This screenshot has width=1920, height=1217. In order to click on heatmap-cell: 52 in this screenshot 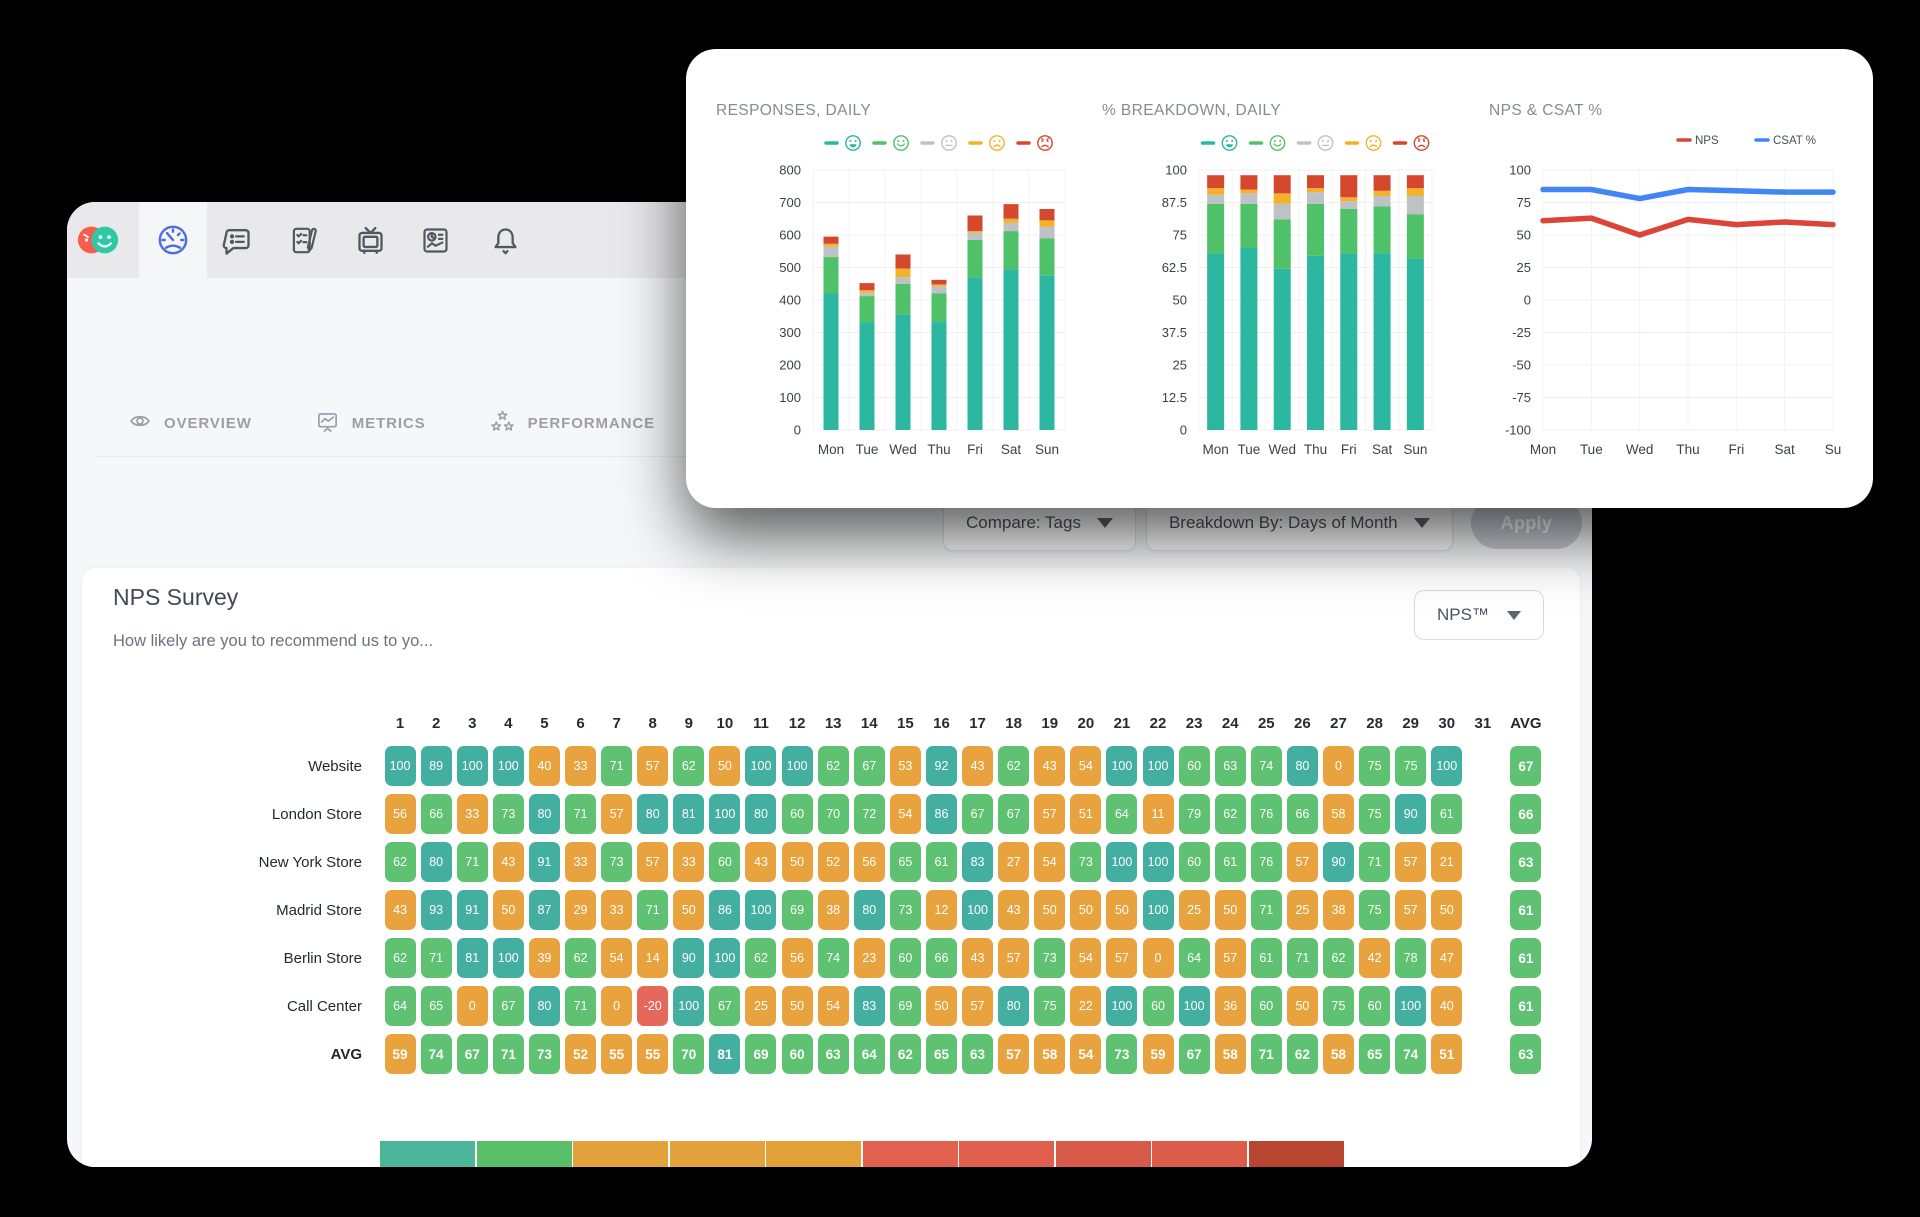, I will do `click(581, 1054)`.